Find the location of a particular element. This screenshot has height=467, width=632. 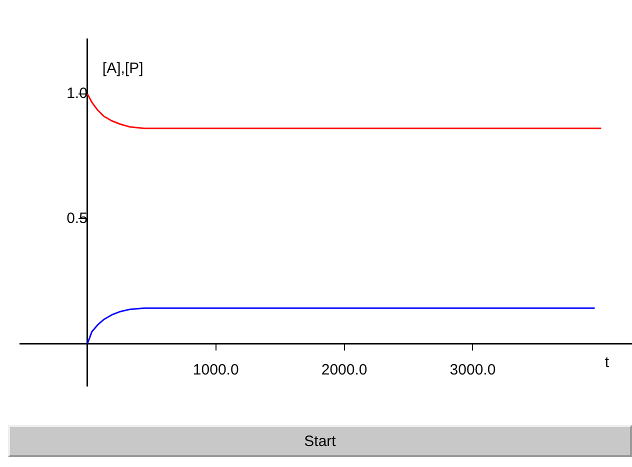

x-tick-label: 2000.0 is located at coordinates (344, 370).